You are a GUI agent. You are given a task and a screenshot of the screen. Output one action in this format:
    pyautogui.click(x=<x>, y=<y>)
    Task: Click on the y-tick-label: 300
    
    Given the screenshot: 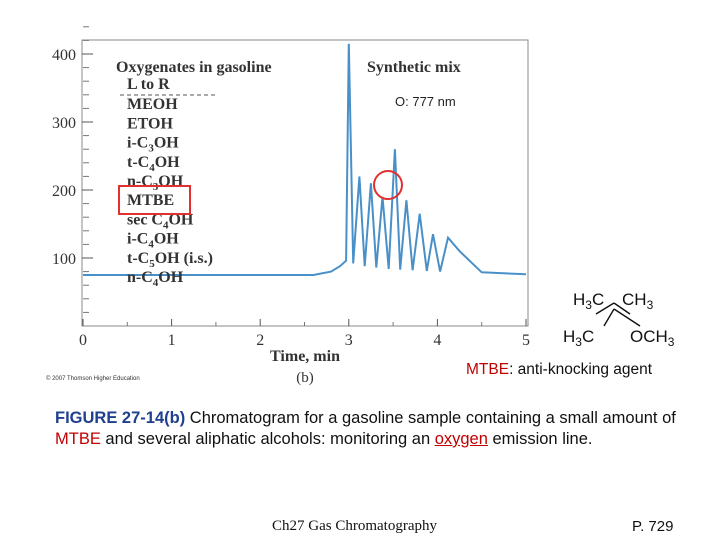 What is the action you would take?
    pyautogui.click(x=64, y=123)
    